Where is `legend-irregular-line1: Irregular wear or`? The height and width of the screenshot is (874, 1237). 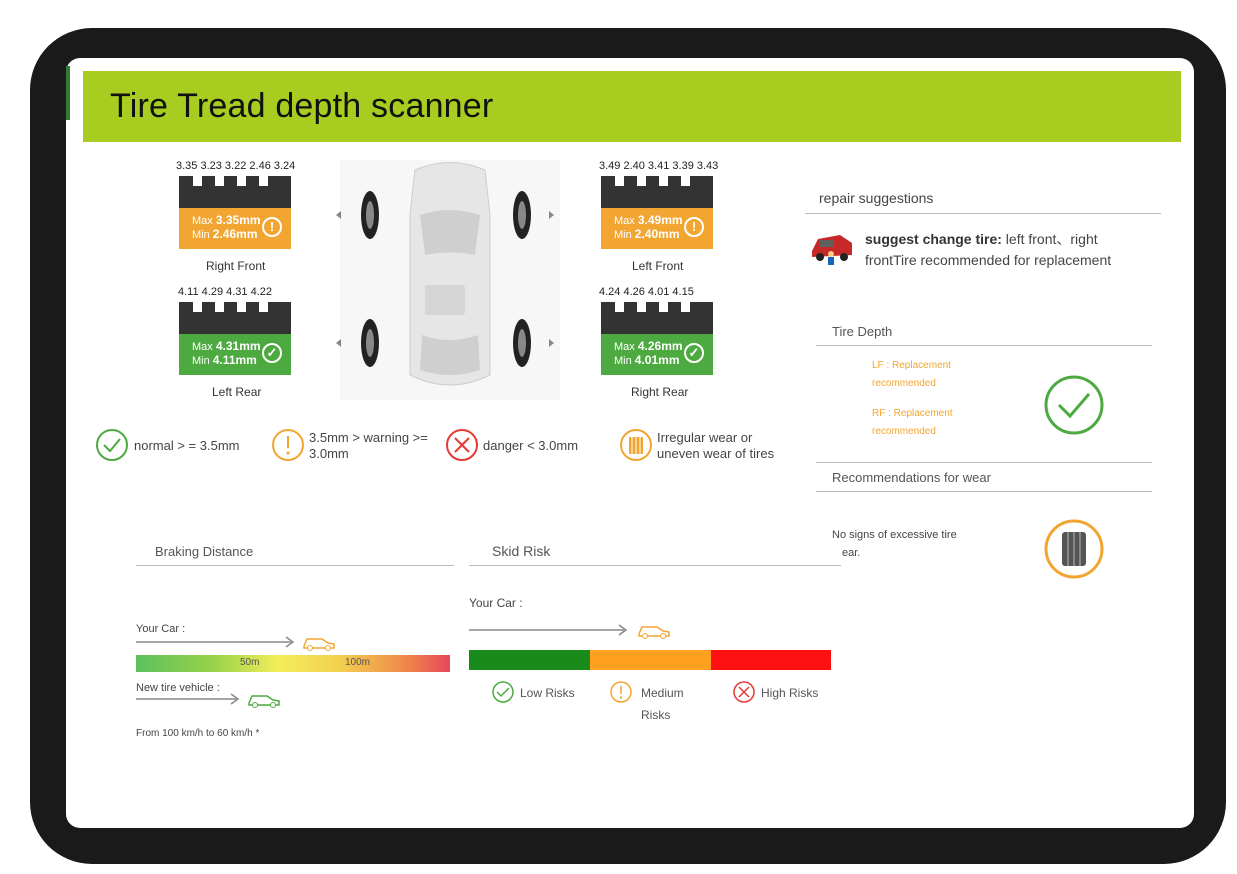 legend-irregular-line1: Irregular wear or is located at coordinates (705, 437).